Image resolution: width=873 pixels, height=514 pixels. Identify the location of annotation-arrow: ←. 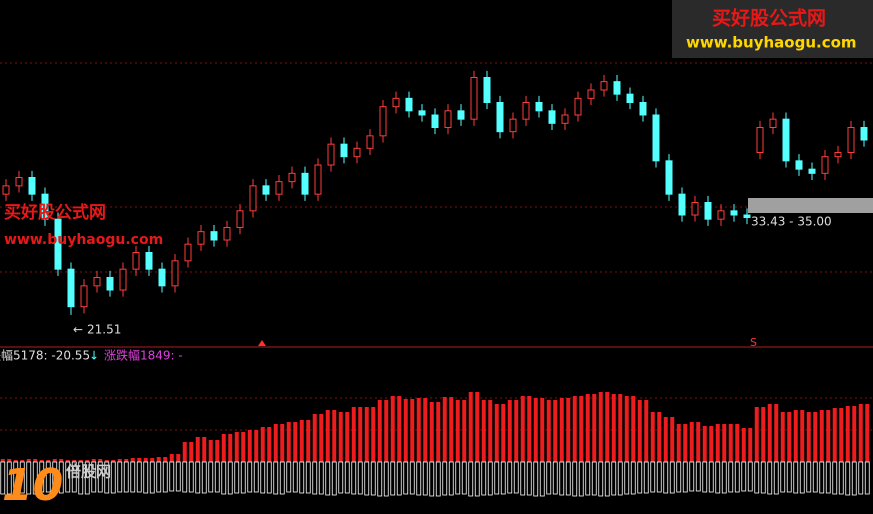
(78, 330).